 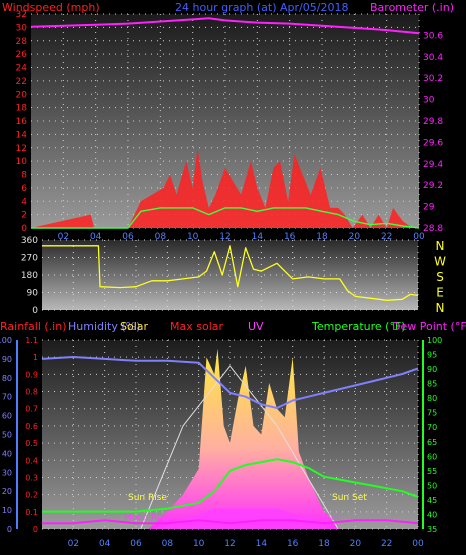 What do you see at coordinates (24, 189) in the screenshot?
I see `wind-tick-label: 6` at bounding box center [24, 189].